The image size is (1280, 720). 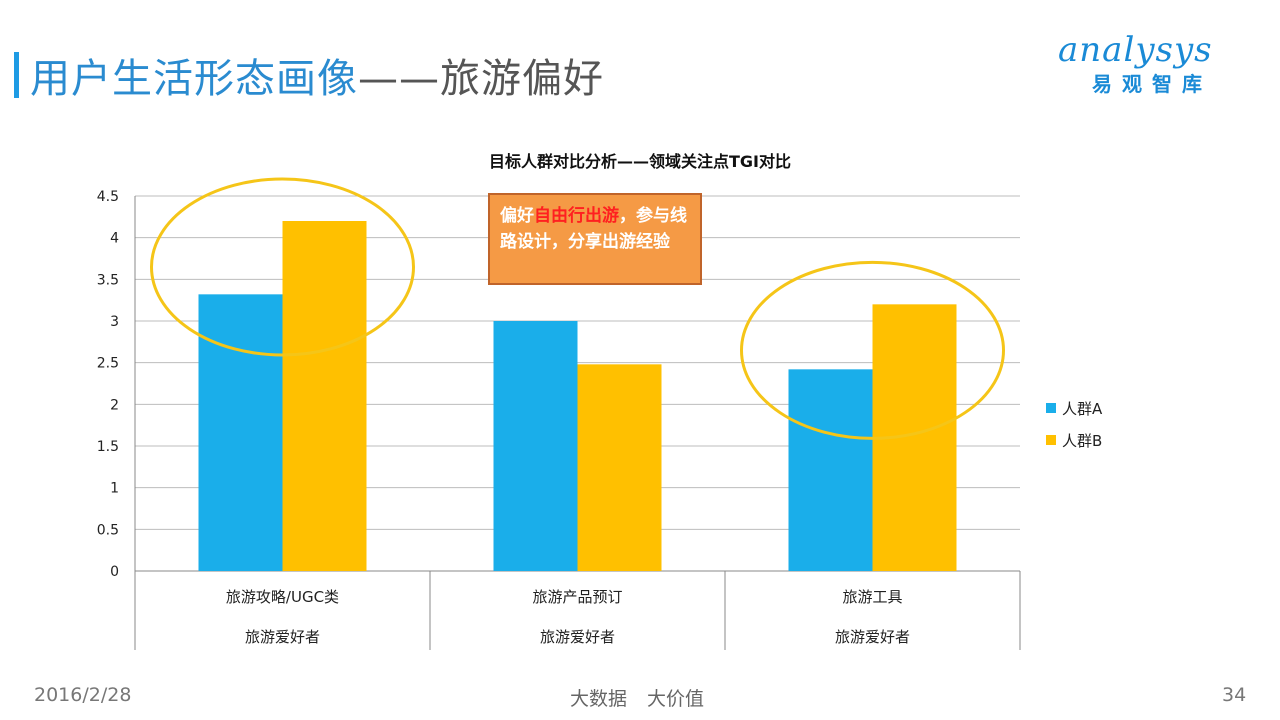 I want to click on callout-prefix: 偏好, so click(x=517, y=216).